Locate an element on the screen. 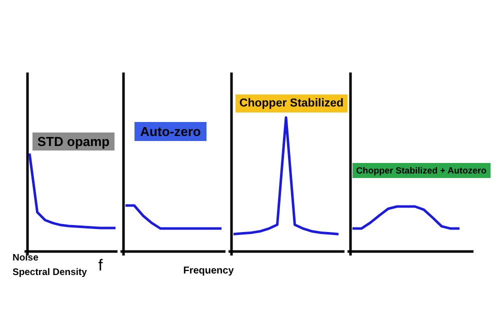  x-axis-title: Frequency is located at coordinates (208, 271).